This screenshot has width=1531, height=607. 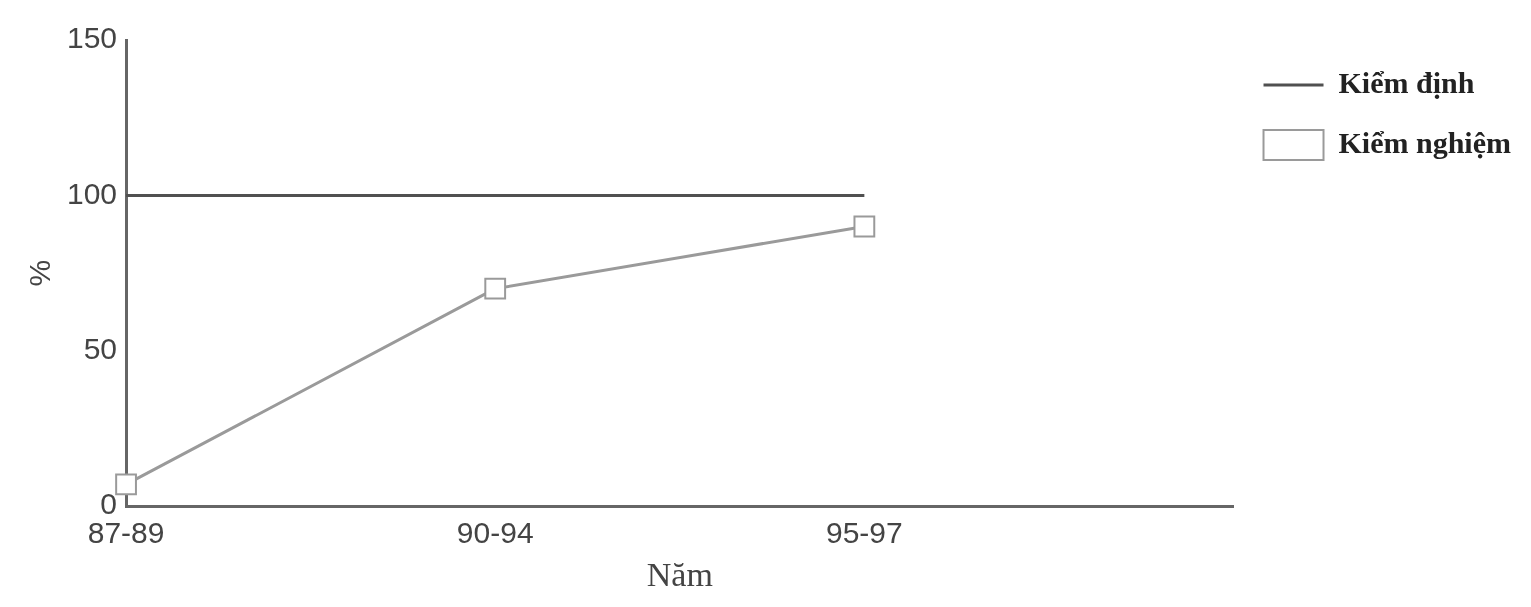 What do you see at coordinates (40, 273) in the screenshot?
I see `y-axis-title: %` at bounding box center [40, 273].